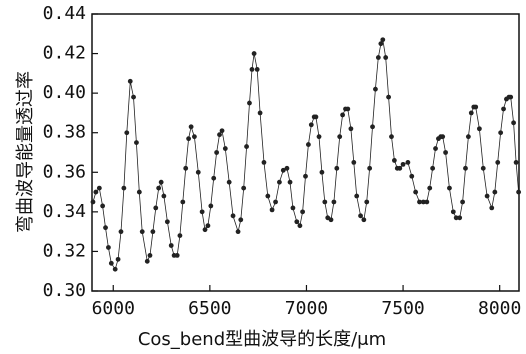  I want to click on x-tick-label: 7500, so click(402, 308).